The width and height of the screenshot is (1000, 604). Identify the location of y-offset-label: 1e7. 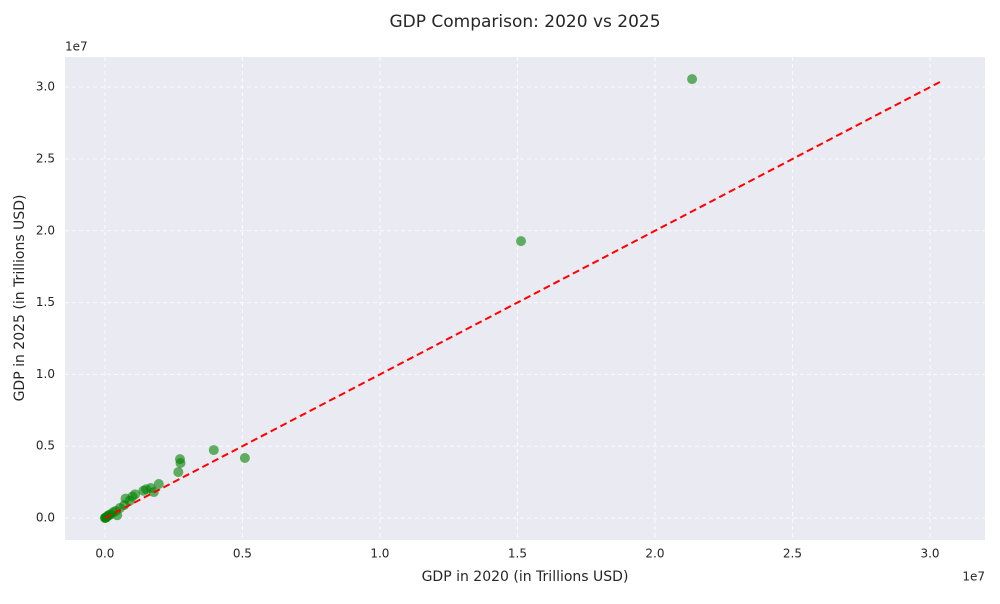
(76, 47).